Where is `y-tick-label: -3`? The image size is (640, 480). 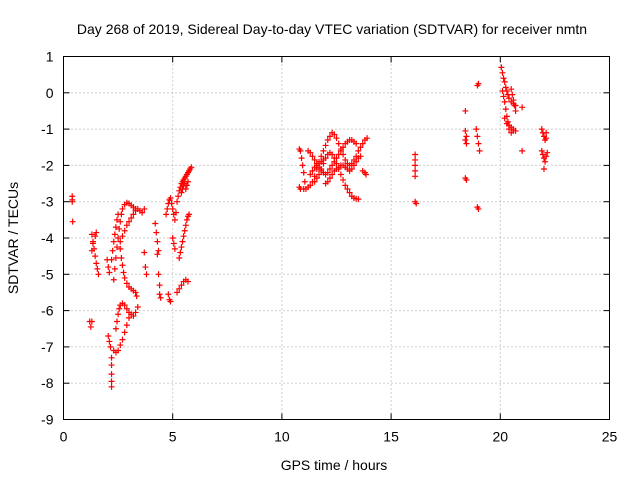
y-tick-label: -3 is located at coordinates (47, 202).